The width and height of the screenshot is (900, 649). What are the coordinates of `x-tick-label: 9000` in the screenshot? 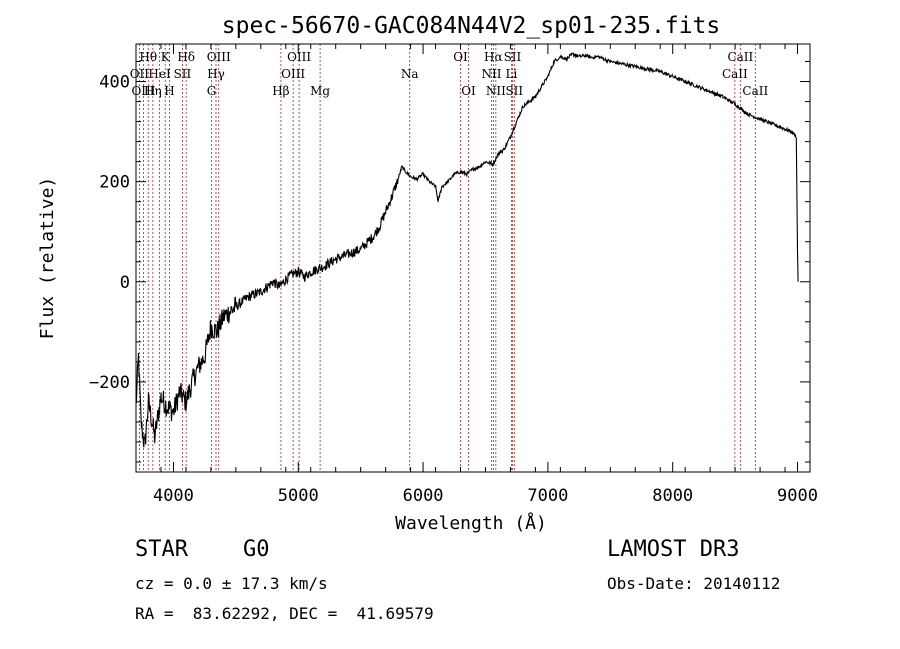 It's located at (797, 496).